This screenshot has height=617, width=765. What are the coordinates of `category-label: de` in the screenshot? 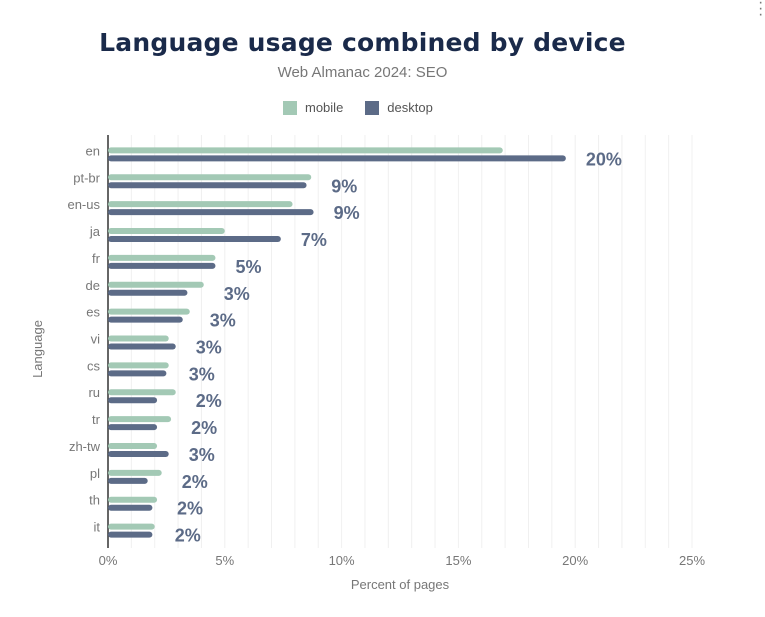 It's located at (93, 285).